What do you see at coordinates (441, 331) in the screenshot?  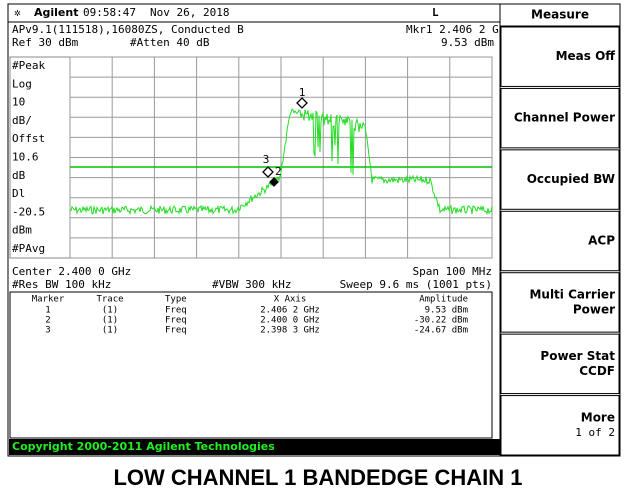 I see `table-cell: -24.67 dBm` at bounding box center [441, 331].